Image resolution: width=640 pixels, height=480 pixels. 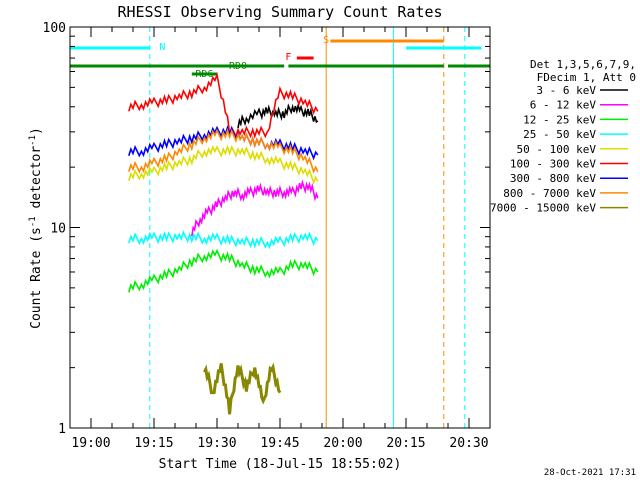 I want to click on legend-label-4: 50 - 100 keV, so click(x=557, y=149).